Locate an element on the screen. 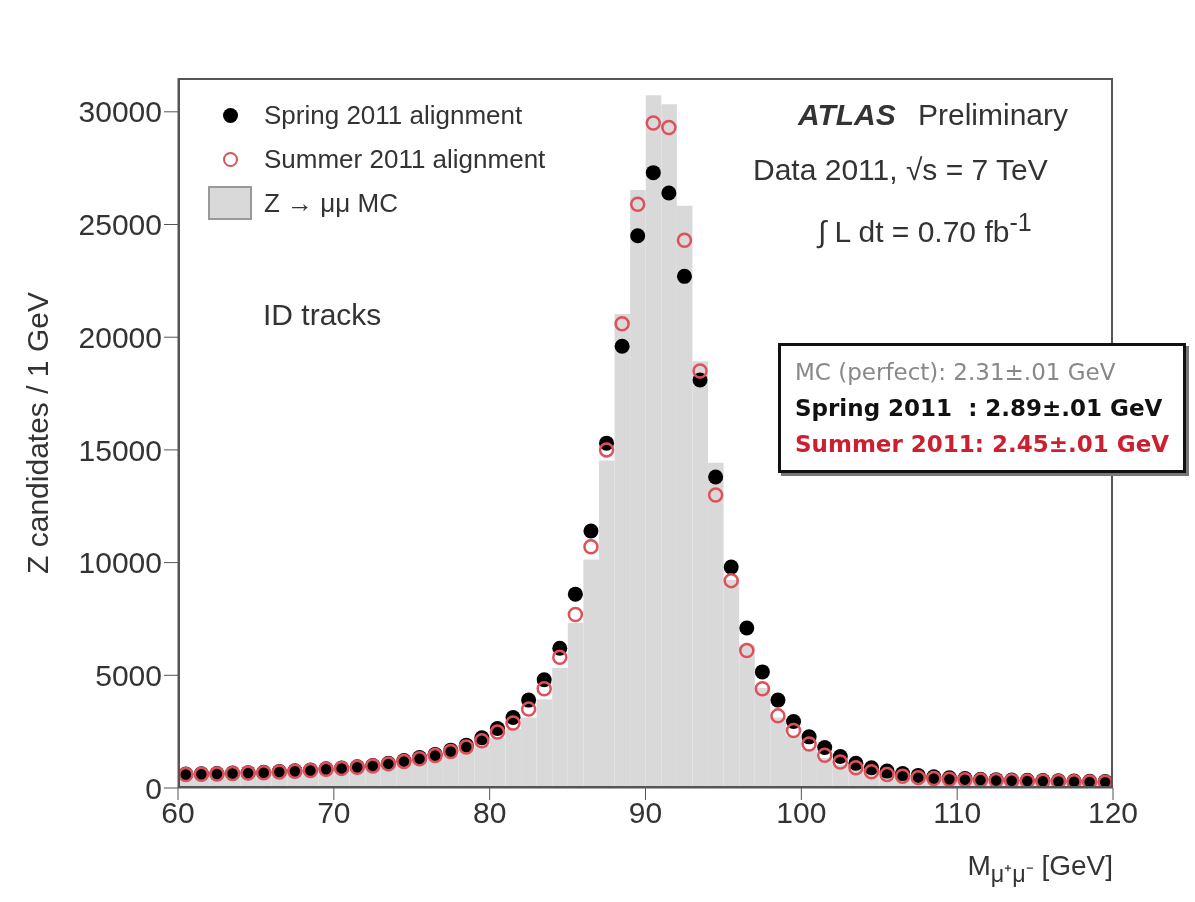 The height and width of the screenshot is (902, 1195). x-tick-label: 120 is located at coordinates (1113, 813).